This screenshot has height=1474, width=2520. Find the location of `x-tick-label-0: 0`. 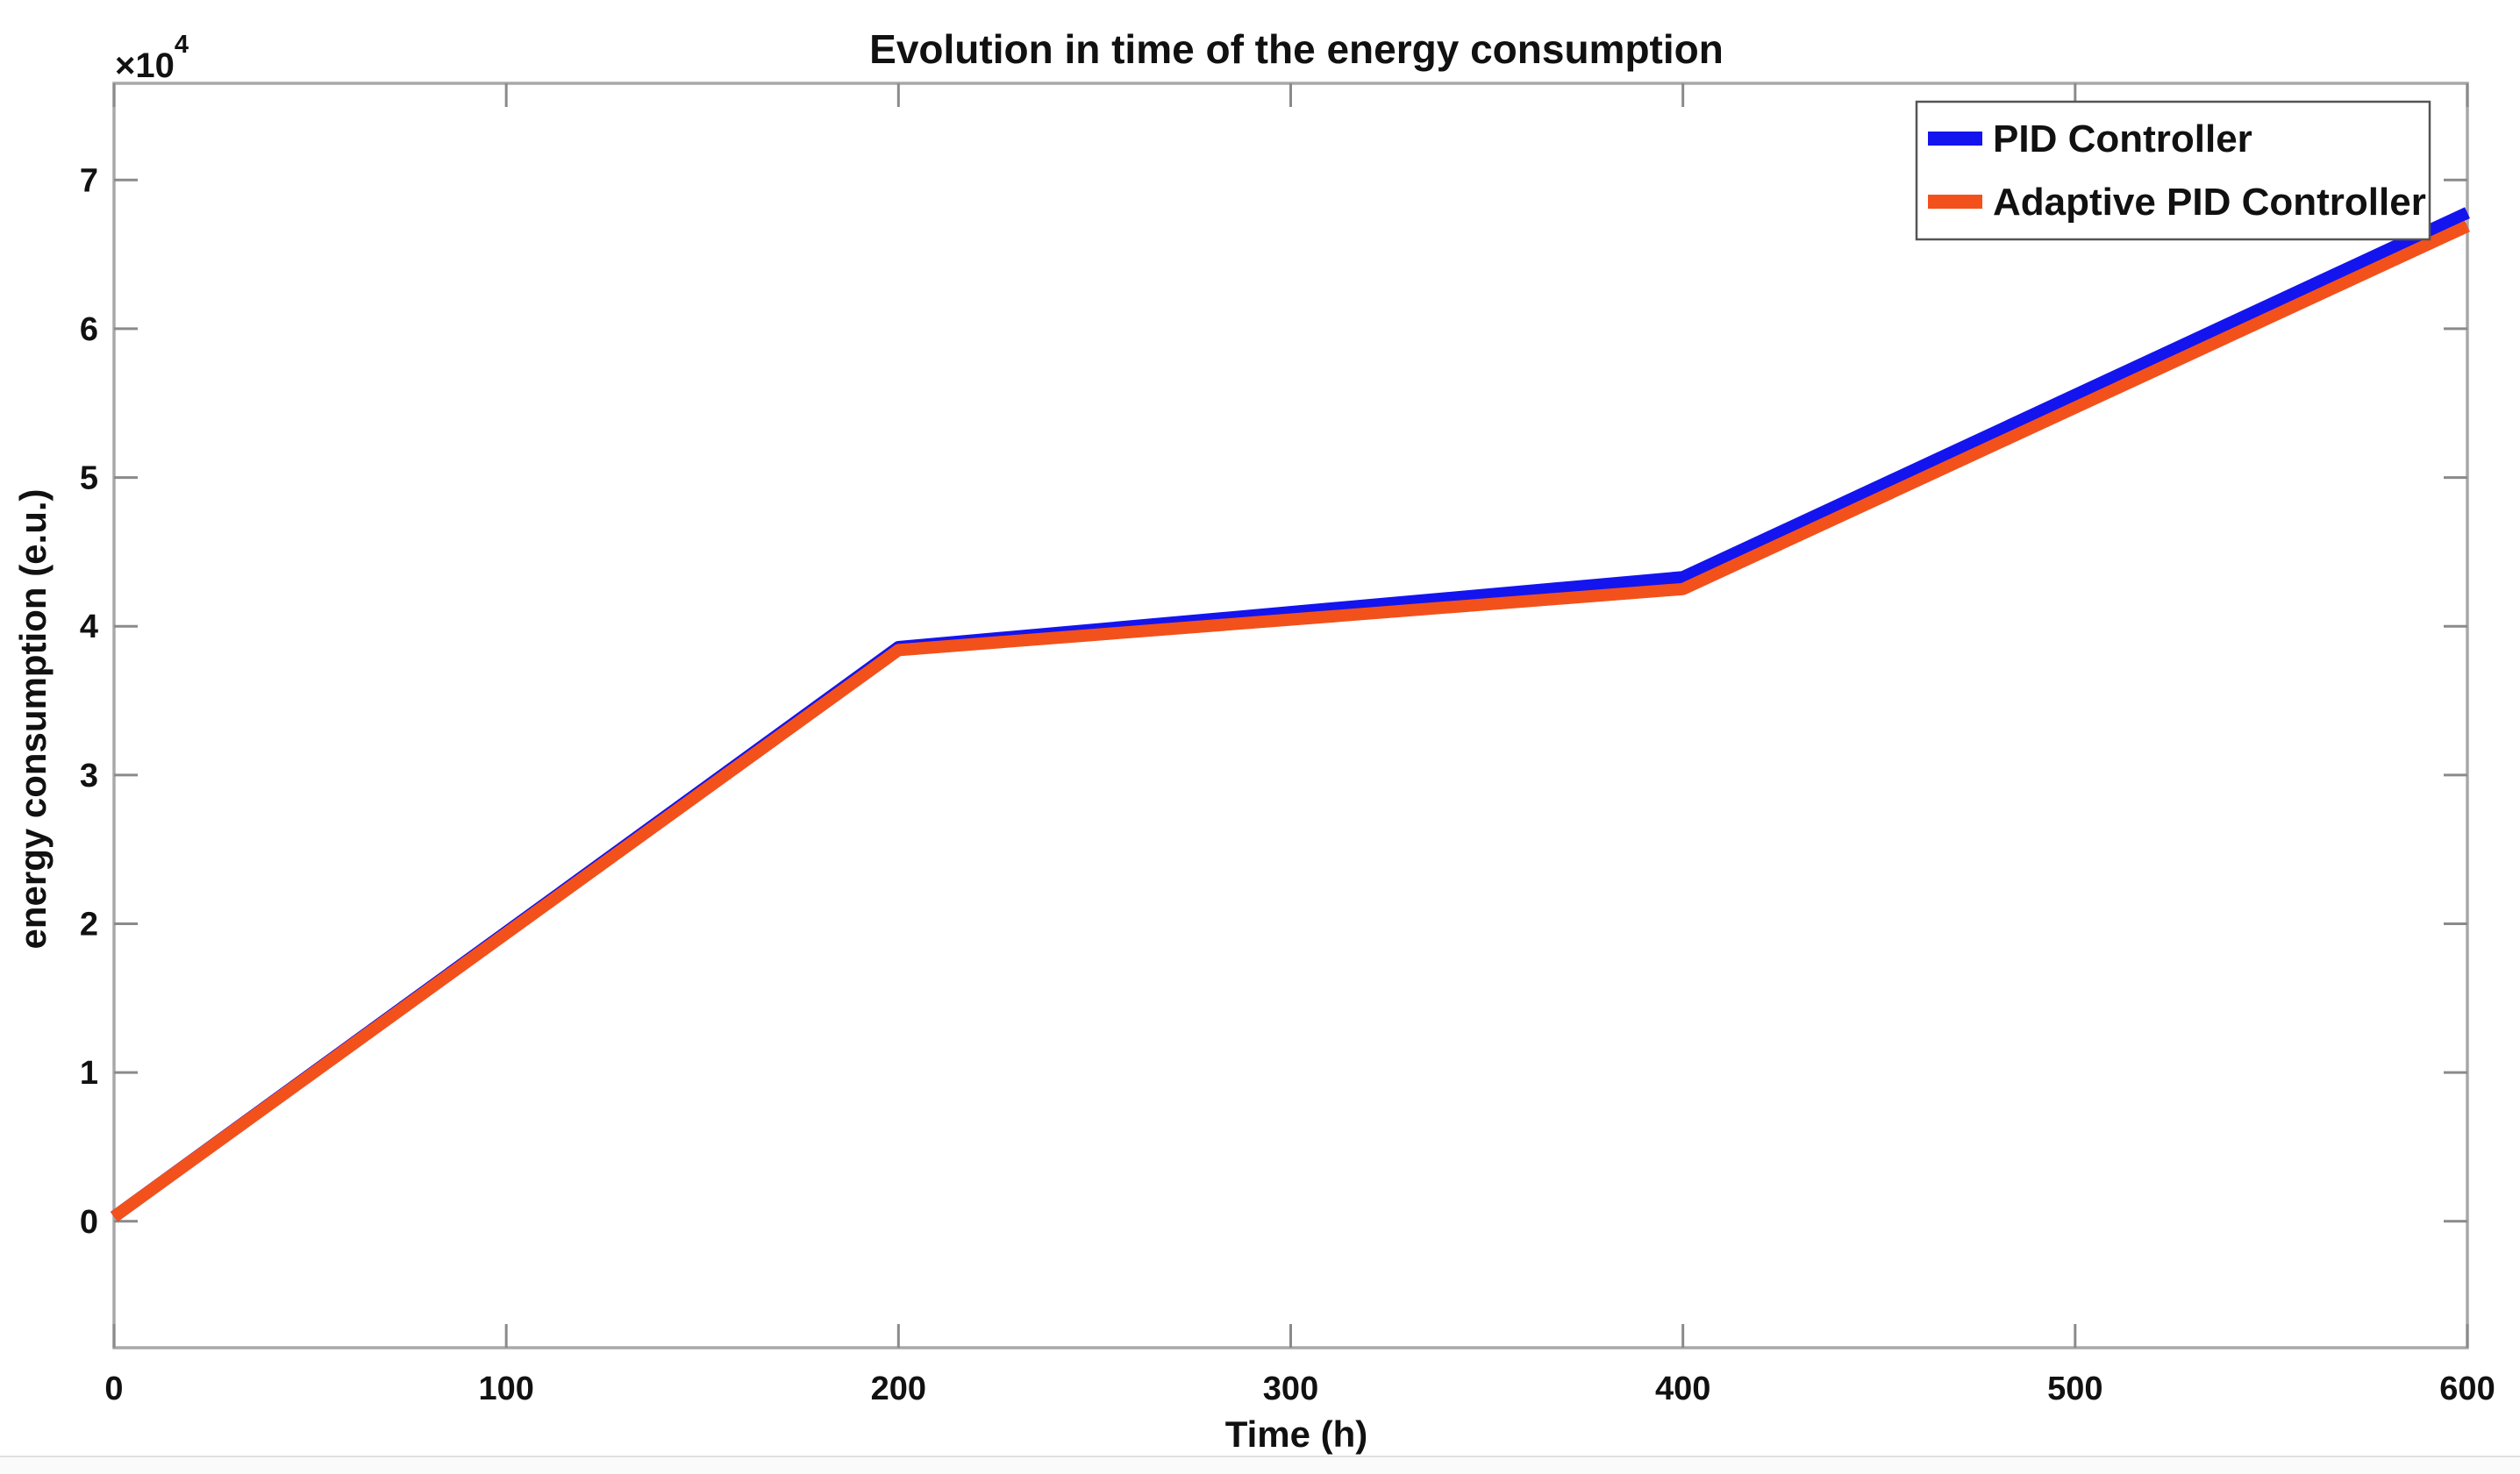

x-tick-label-0: 0 is located at coordinates (113, 1389).